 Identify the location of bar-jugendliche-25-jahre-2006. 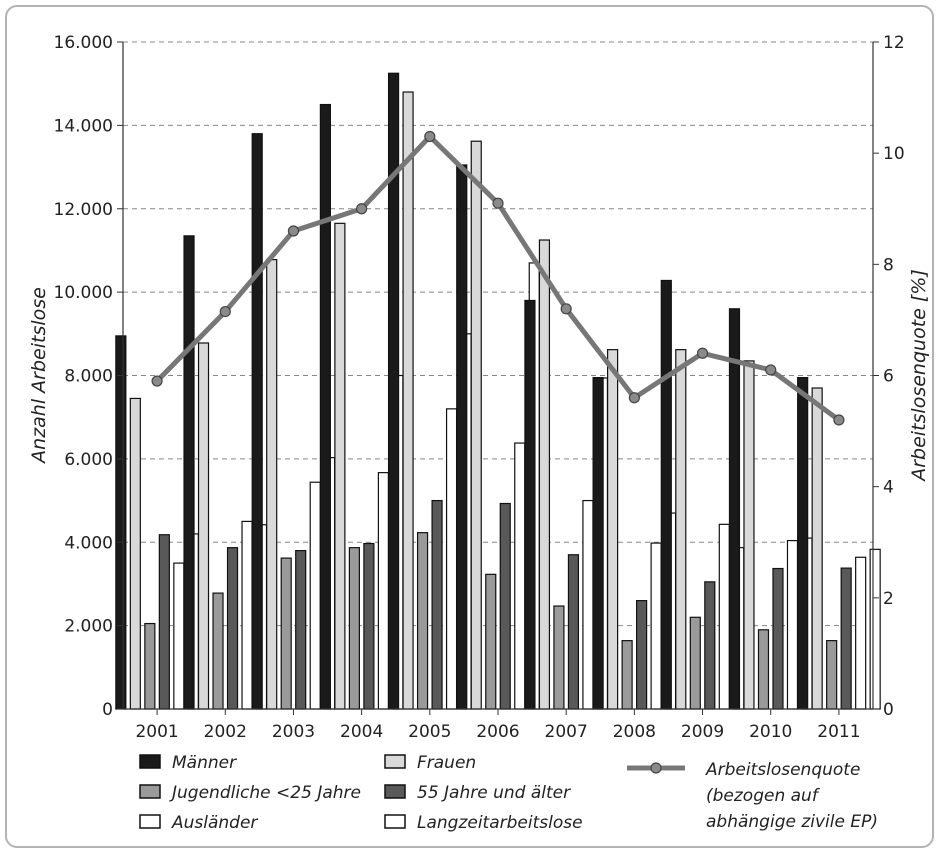
(491, 641).